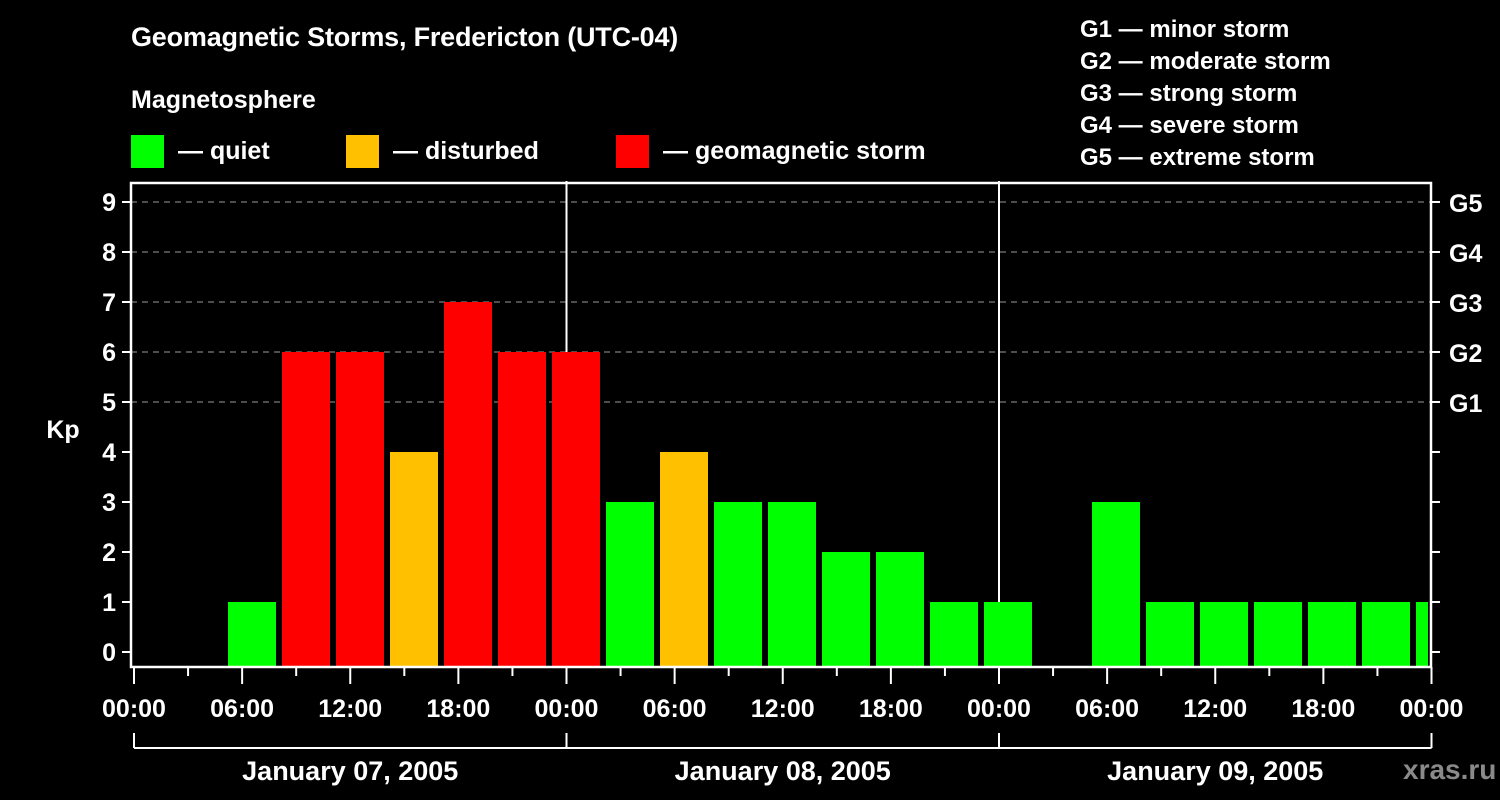  I want to click on storm-level-label: G4, so click(1465, 254).